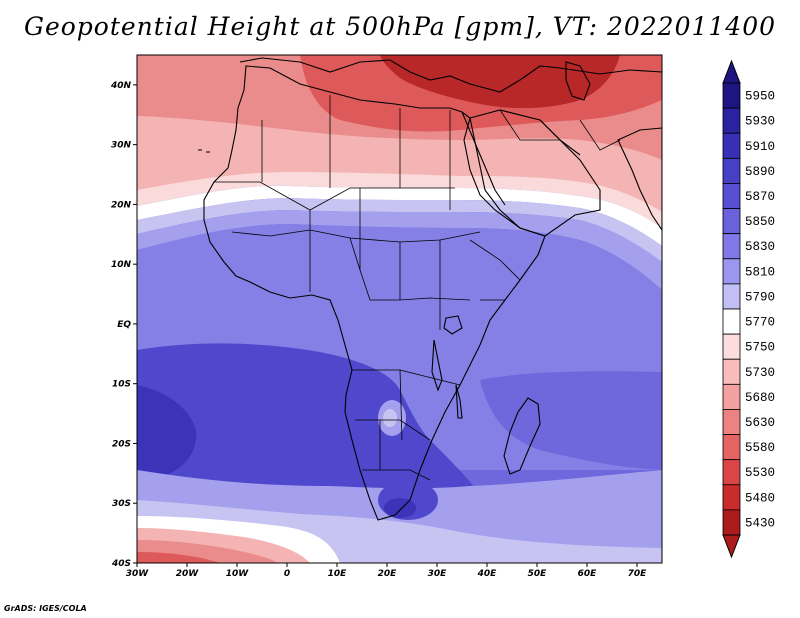 This screenshot has height=618, width=800. Describe the element at coordinates (760, 172) in the screenshot. I see `colorbar-label: 5890` at that location.